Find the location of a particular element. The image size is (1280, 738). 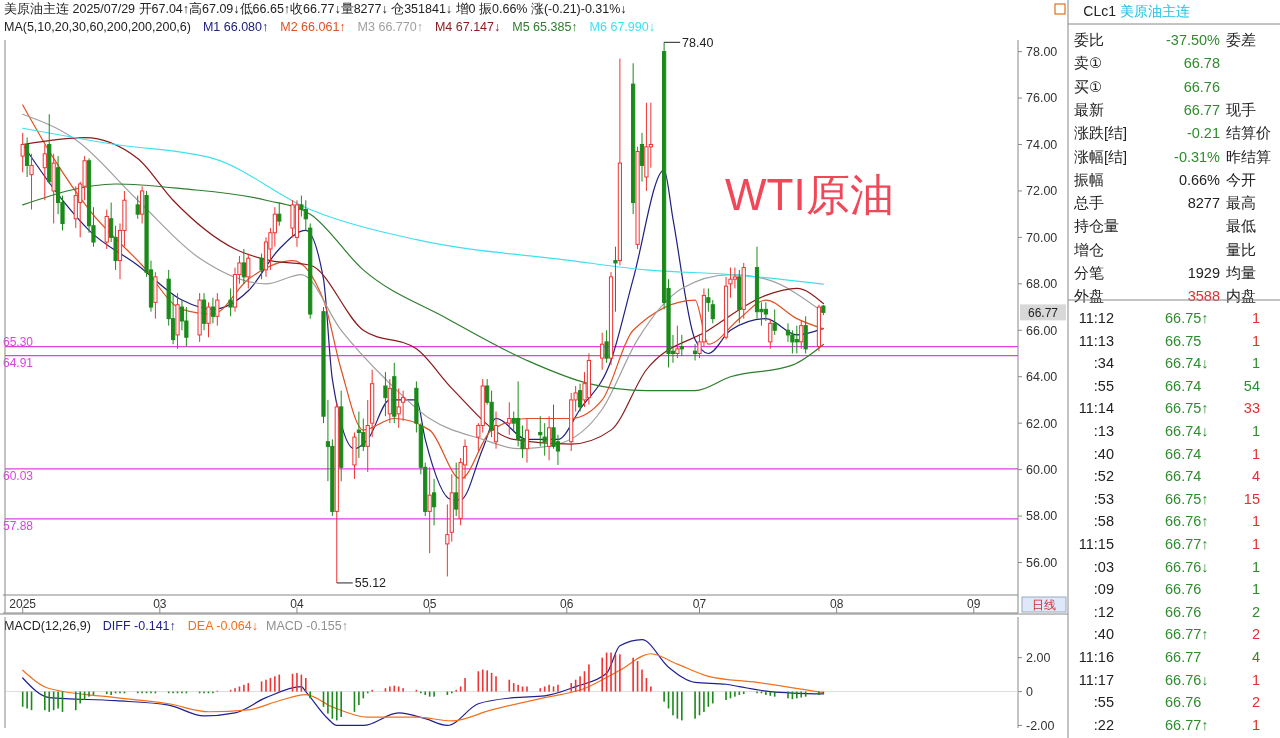

x-tick-label: 03 is located at coordinates (160, 604).